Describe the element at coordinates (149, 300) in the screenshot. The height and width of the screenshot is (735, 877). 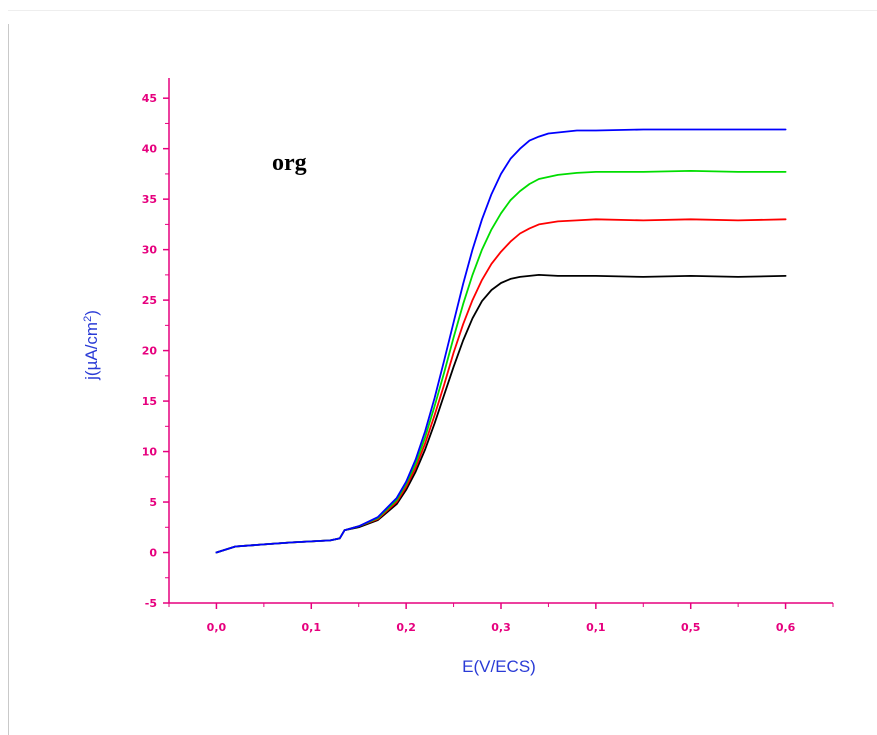
I see `y-tick-label: 25` at that location.